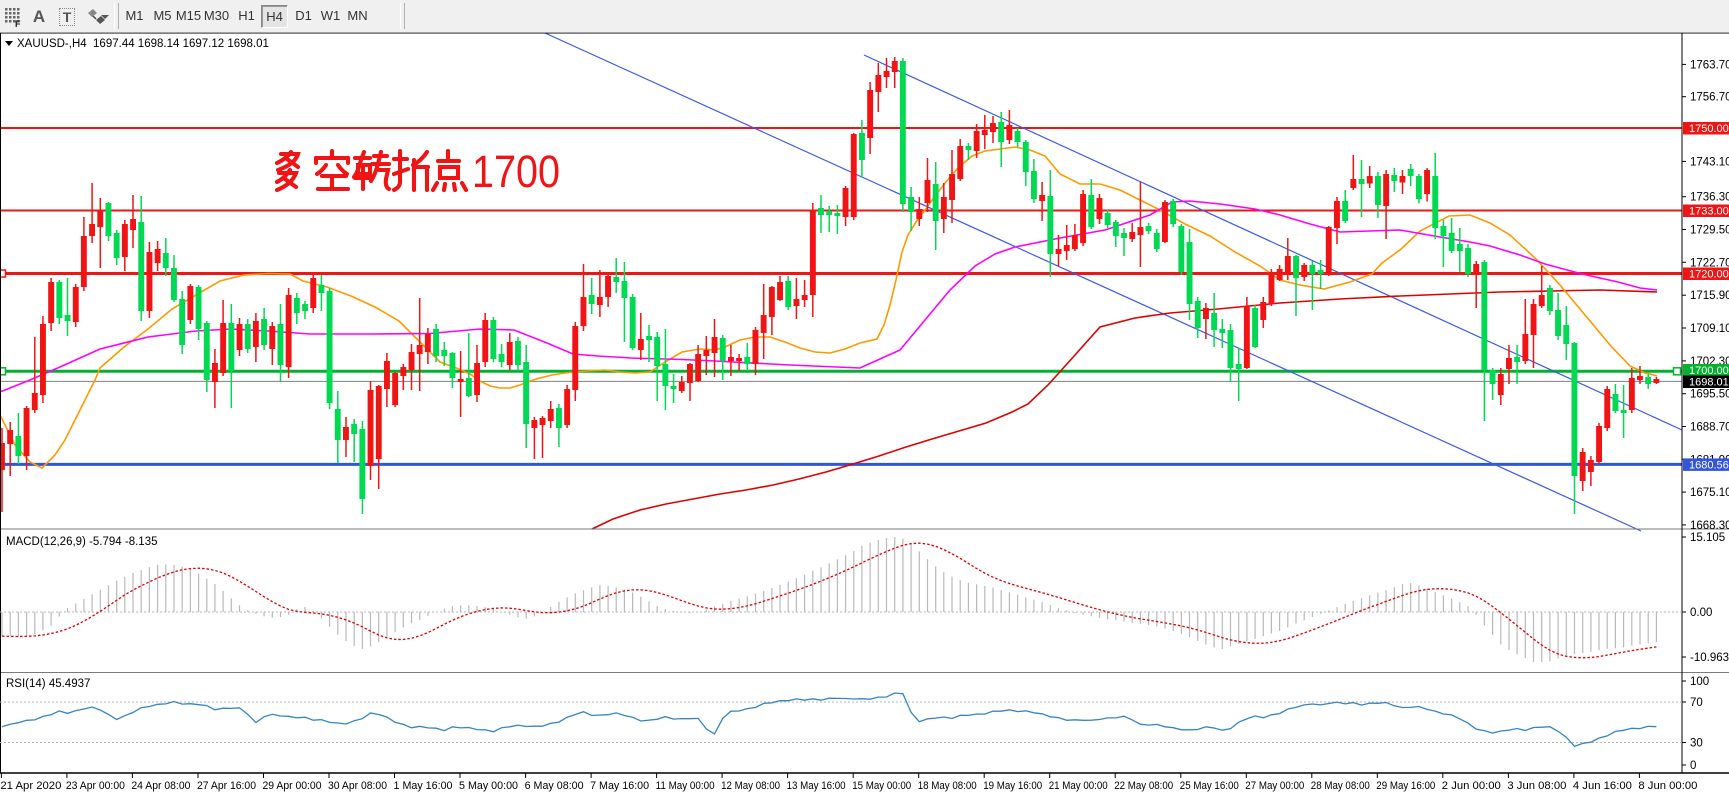 This screenshot has height=794, width=1729. What do you see at coordinates (750, 786) in the screenshot?
I see `svg-text: 12 May 08:00` at bounding box center [750, 786].